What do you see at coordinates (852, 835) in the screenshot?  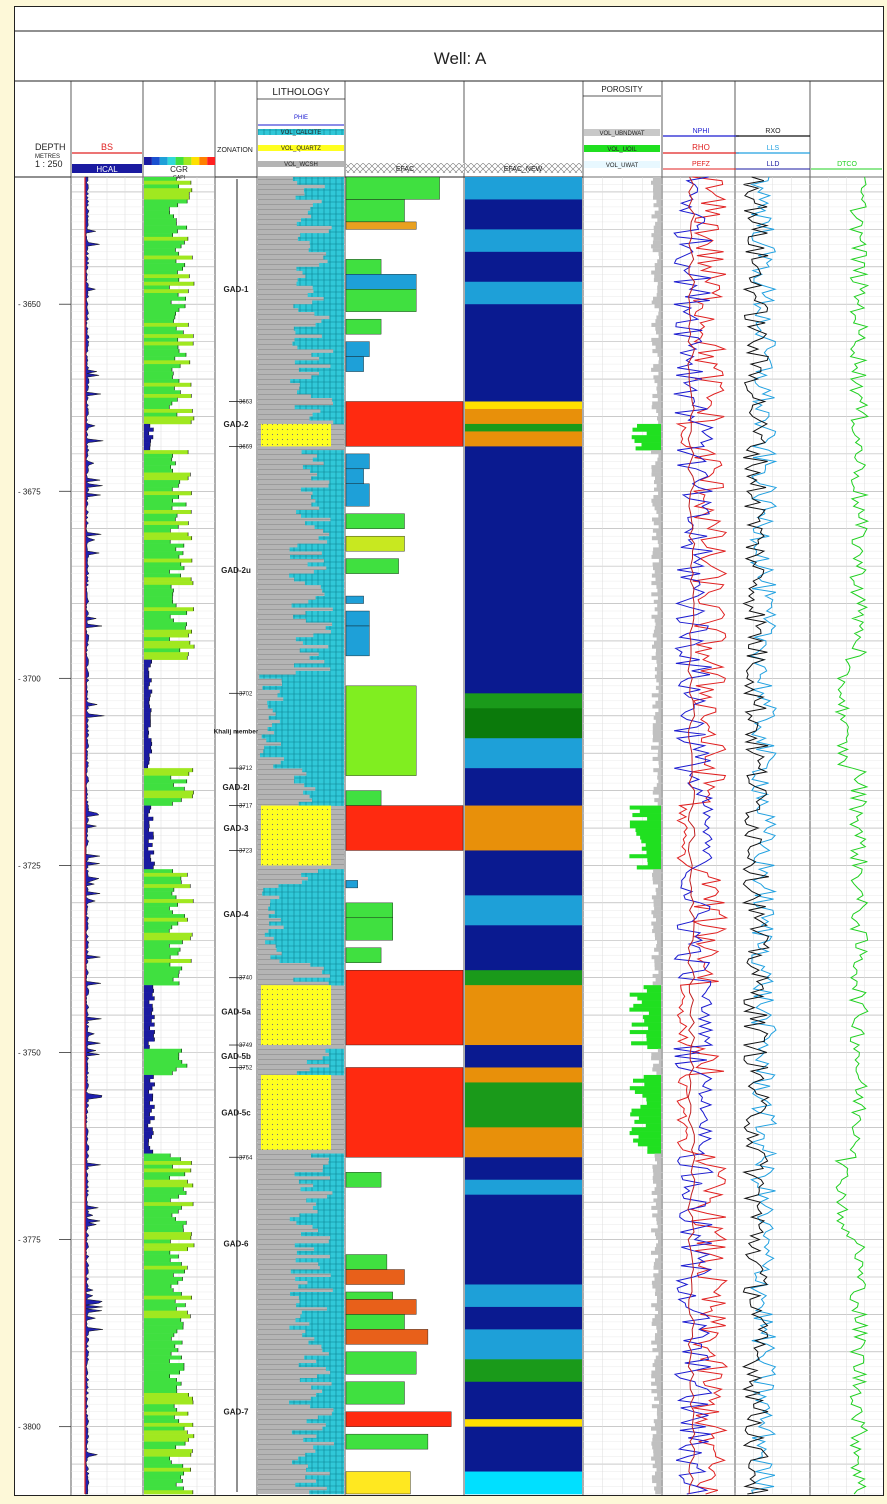 I see `dtco-curve` at bounding box center [852, 835].